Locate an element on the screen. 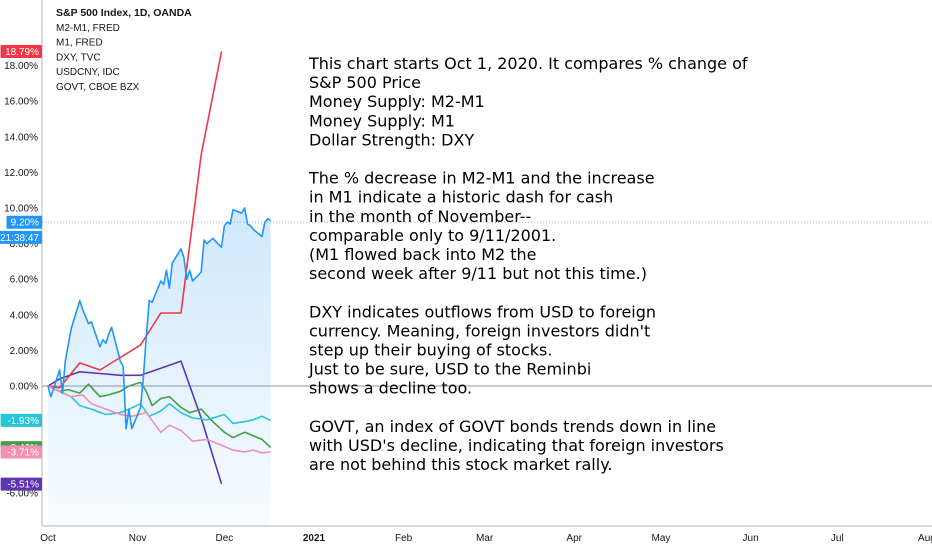 The width and height of the screenshot is (932, 555). y-tick-label: 8.00% is located at coordinates (24, 244).